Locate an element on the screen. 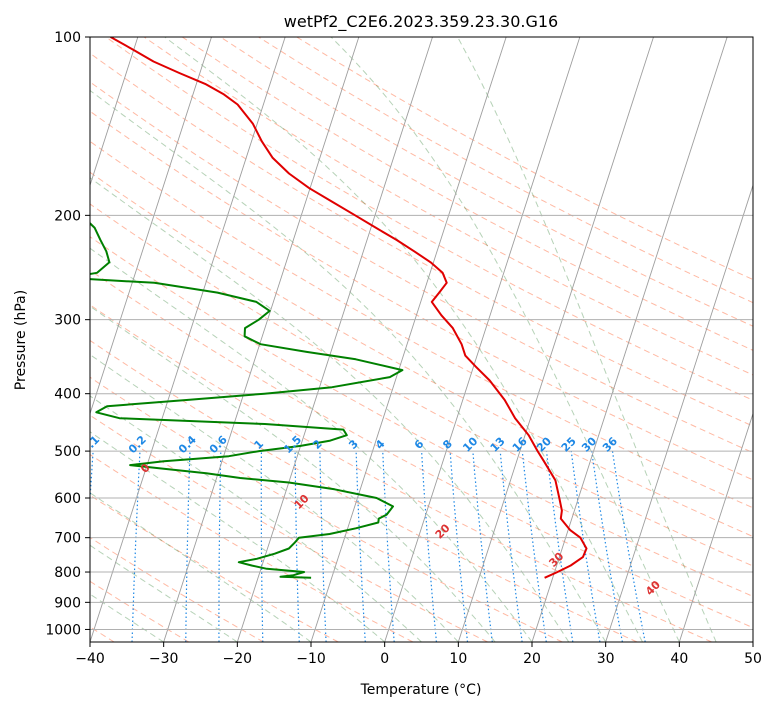 The image size is (775, 708). x-axis: −40 −30 −20 −10 0 10 20 30 40 50 is located at coordinates (418, 654).